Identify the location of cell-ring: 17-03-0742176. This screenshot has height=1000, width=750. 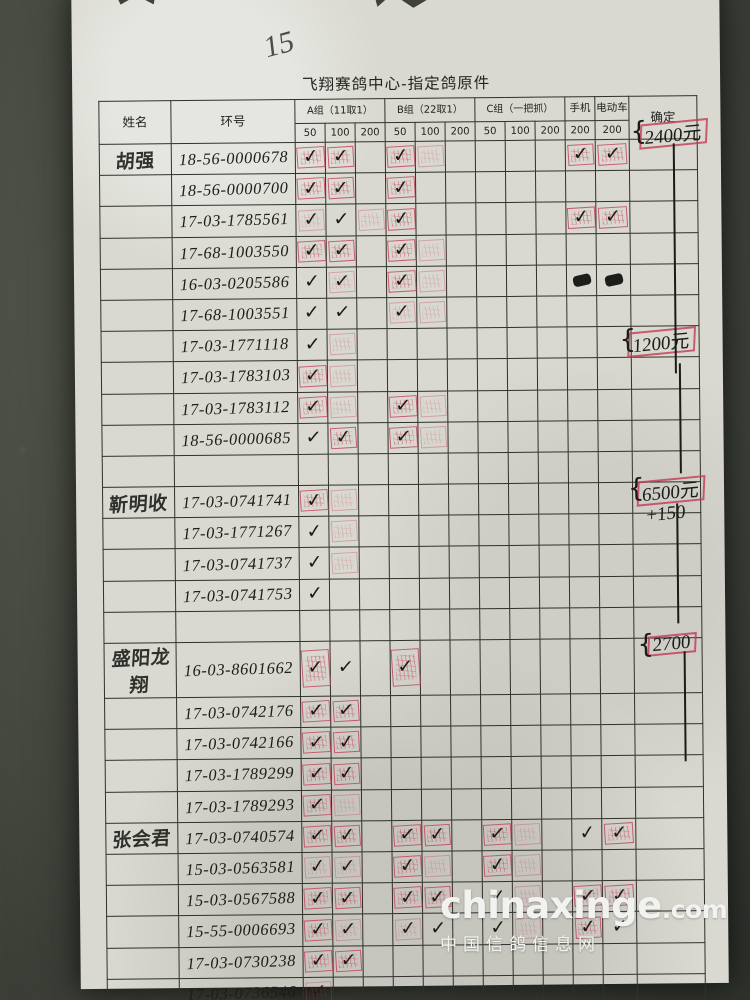
(238, 712).